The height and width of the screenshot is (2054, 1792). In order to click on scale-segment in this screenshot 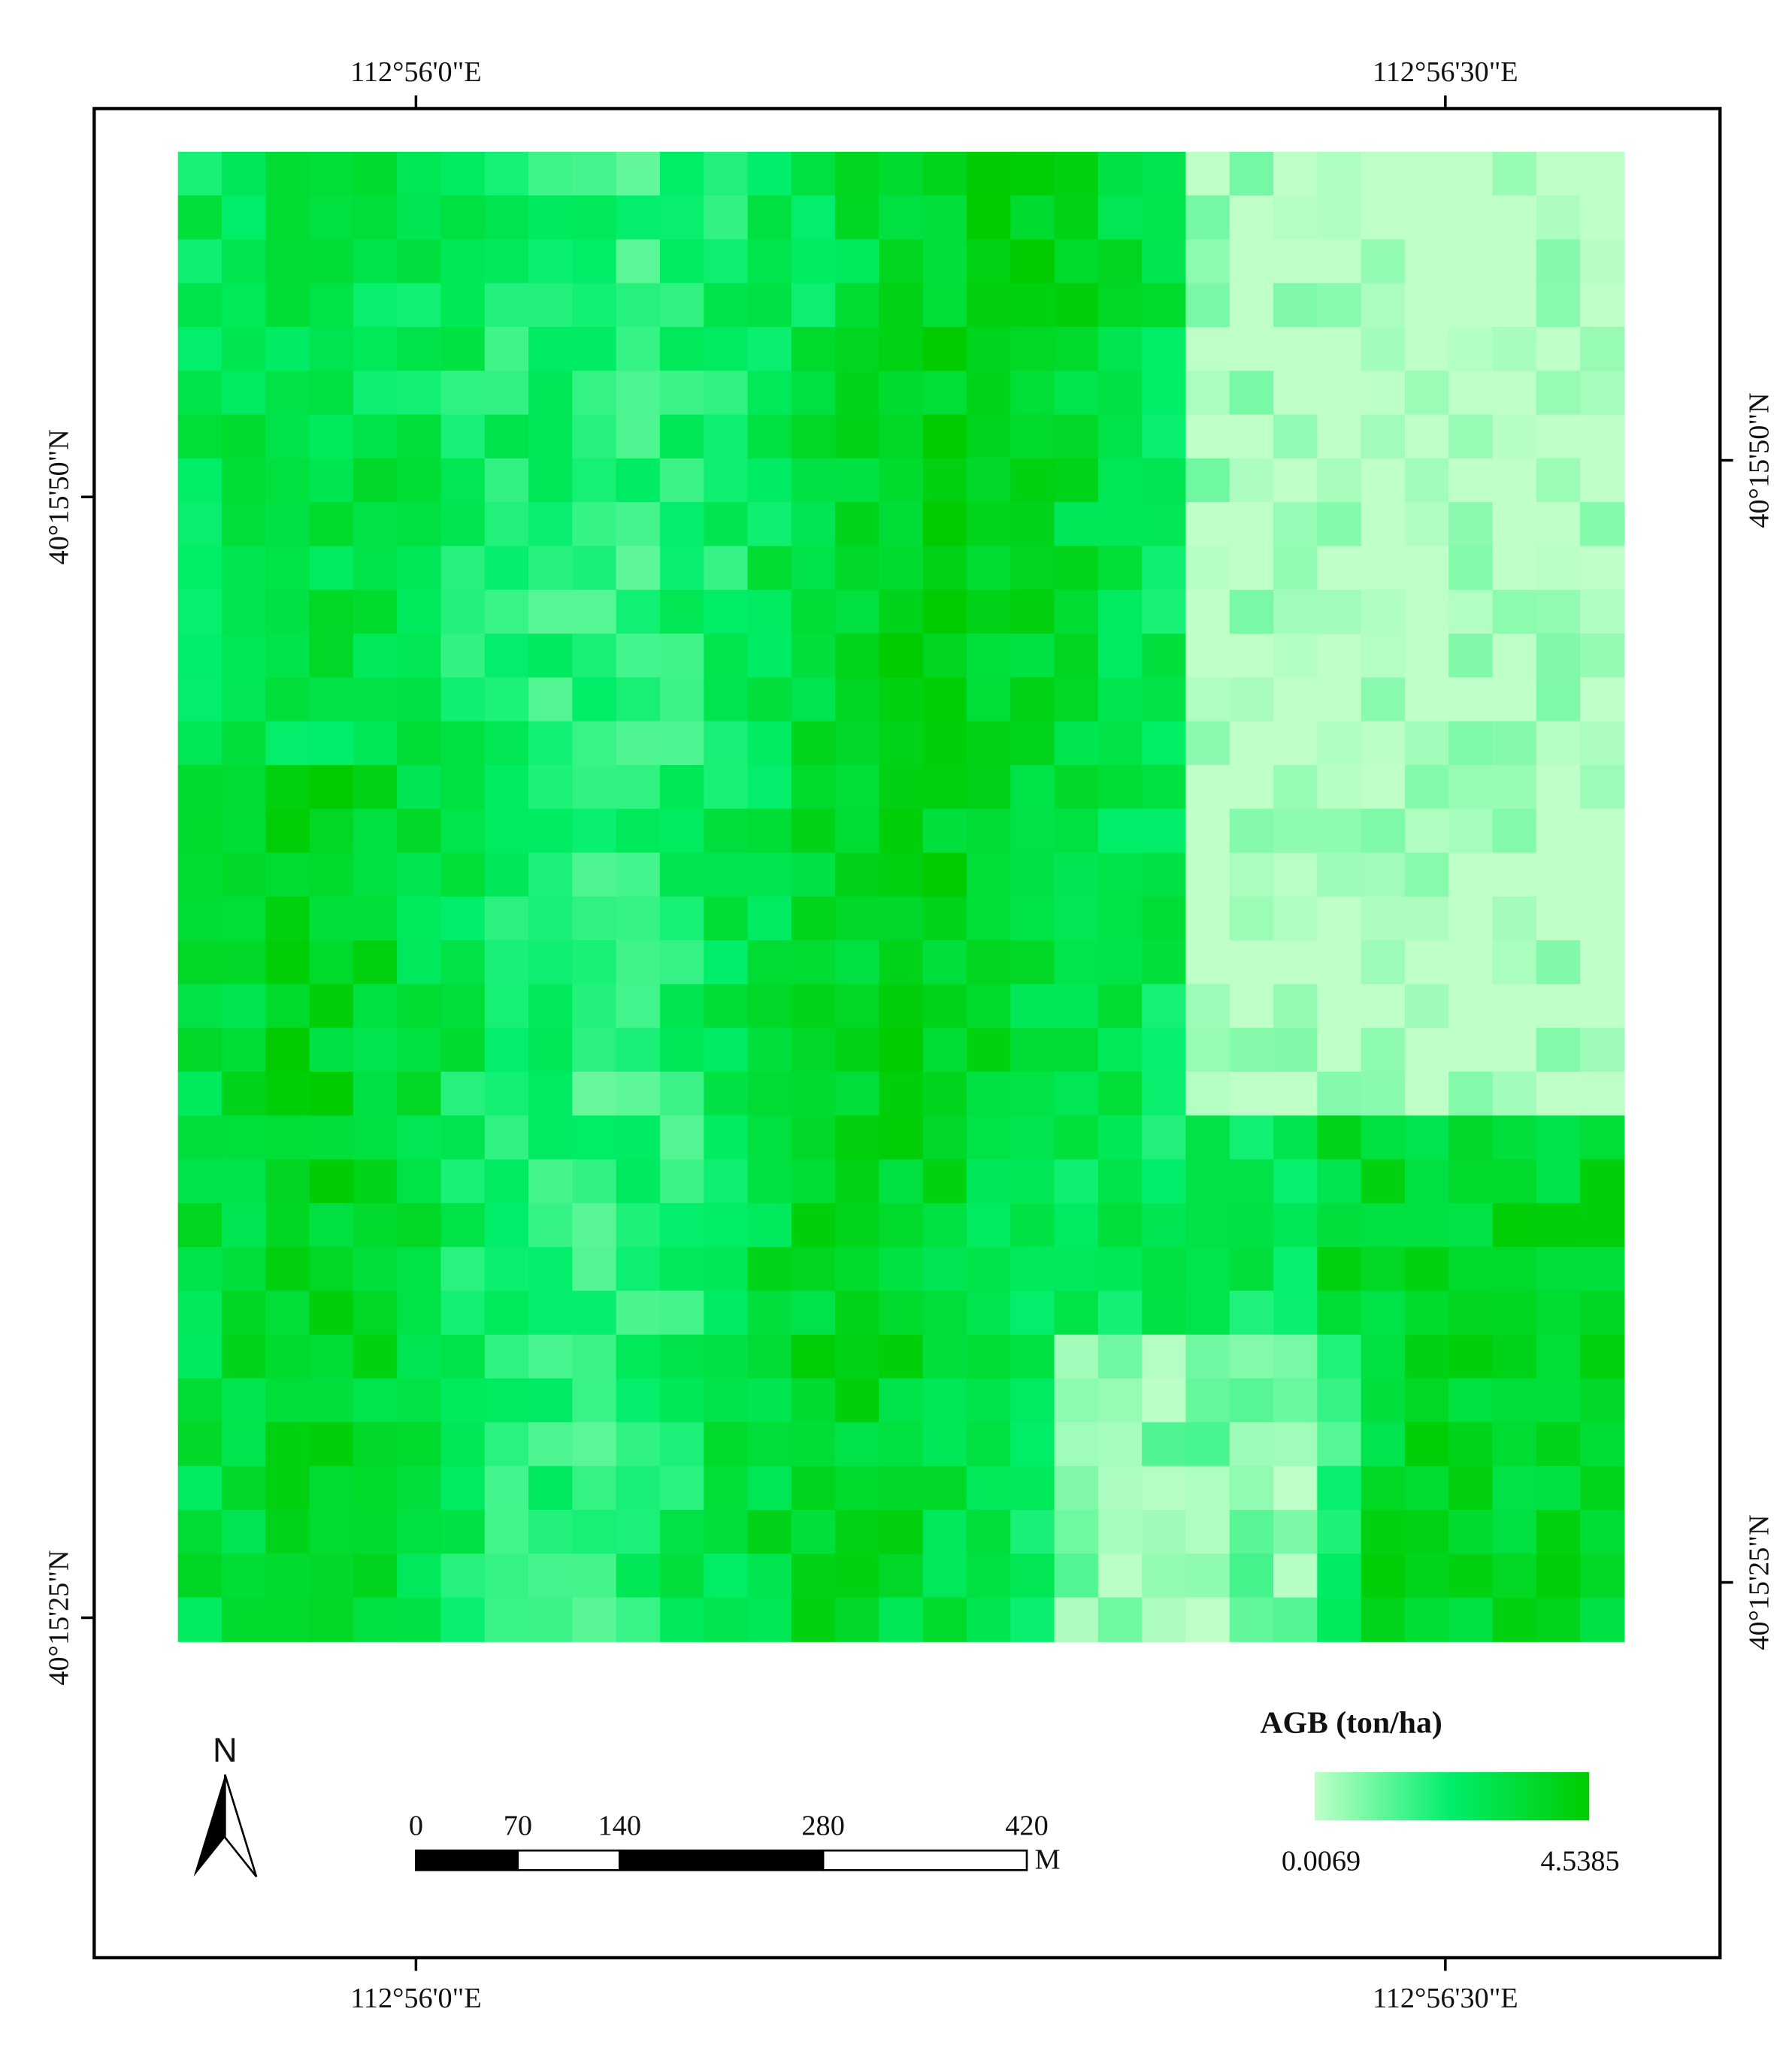, I will do `click(721, 1860)`.